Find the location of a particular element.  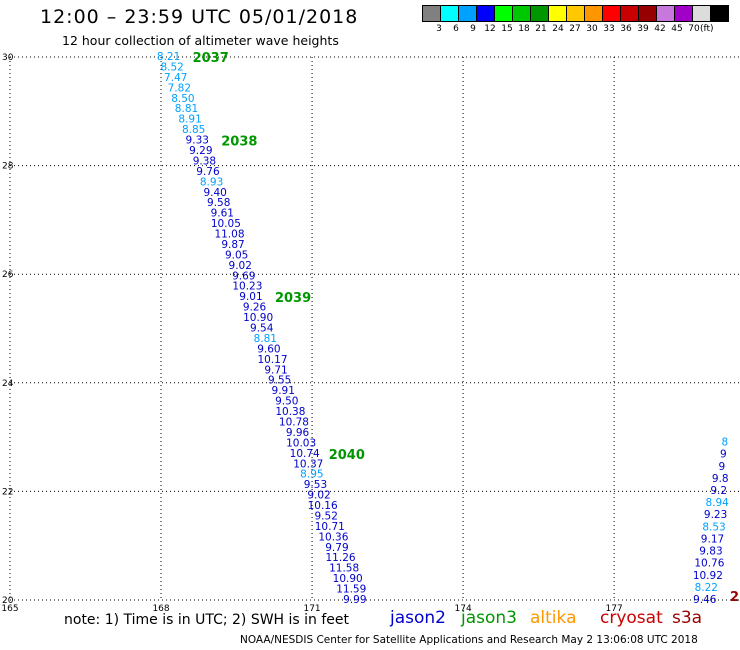

swh-value-label: 11.59 is located at coordinates (351, 590).